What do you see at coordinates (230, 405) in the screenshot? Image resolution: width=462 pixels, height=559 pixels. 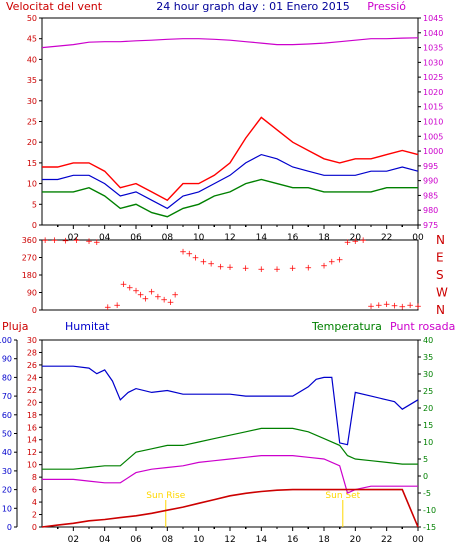 I see `humidity-series` at bounding box center [230, 405].